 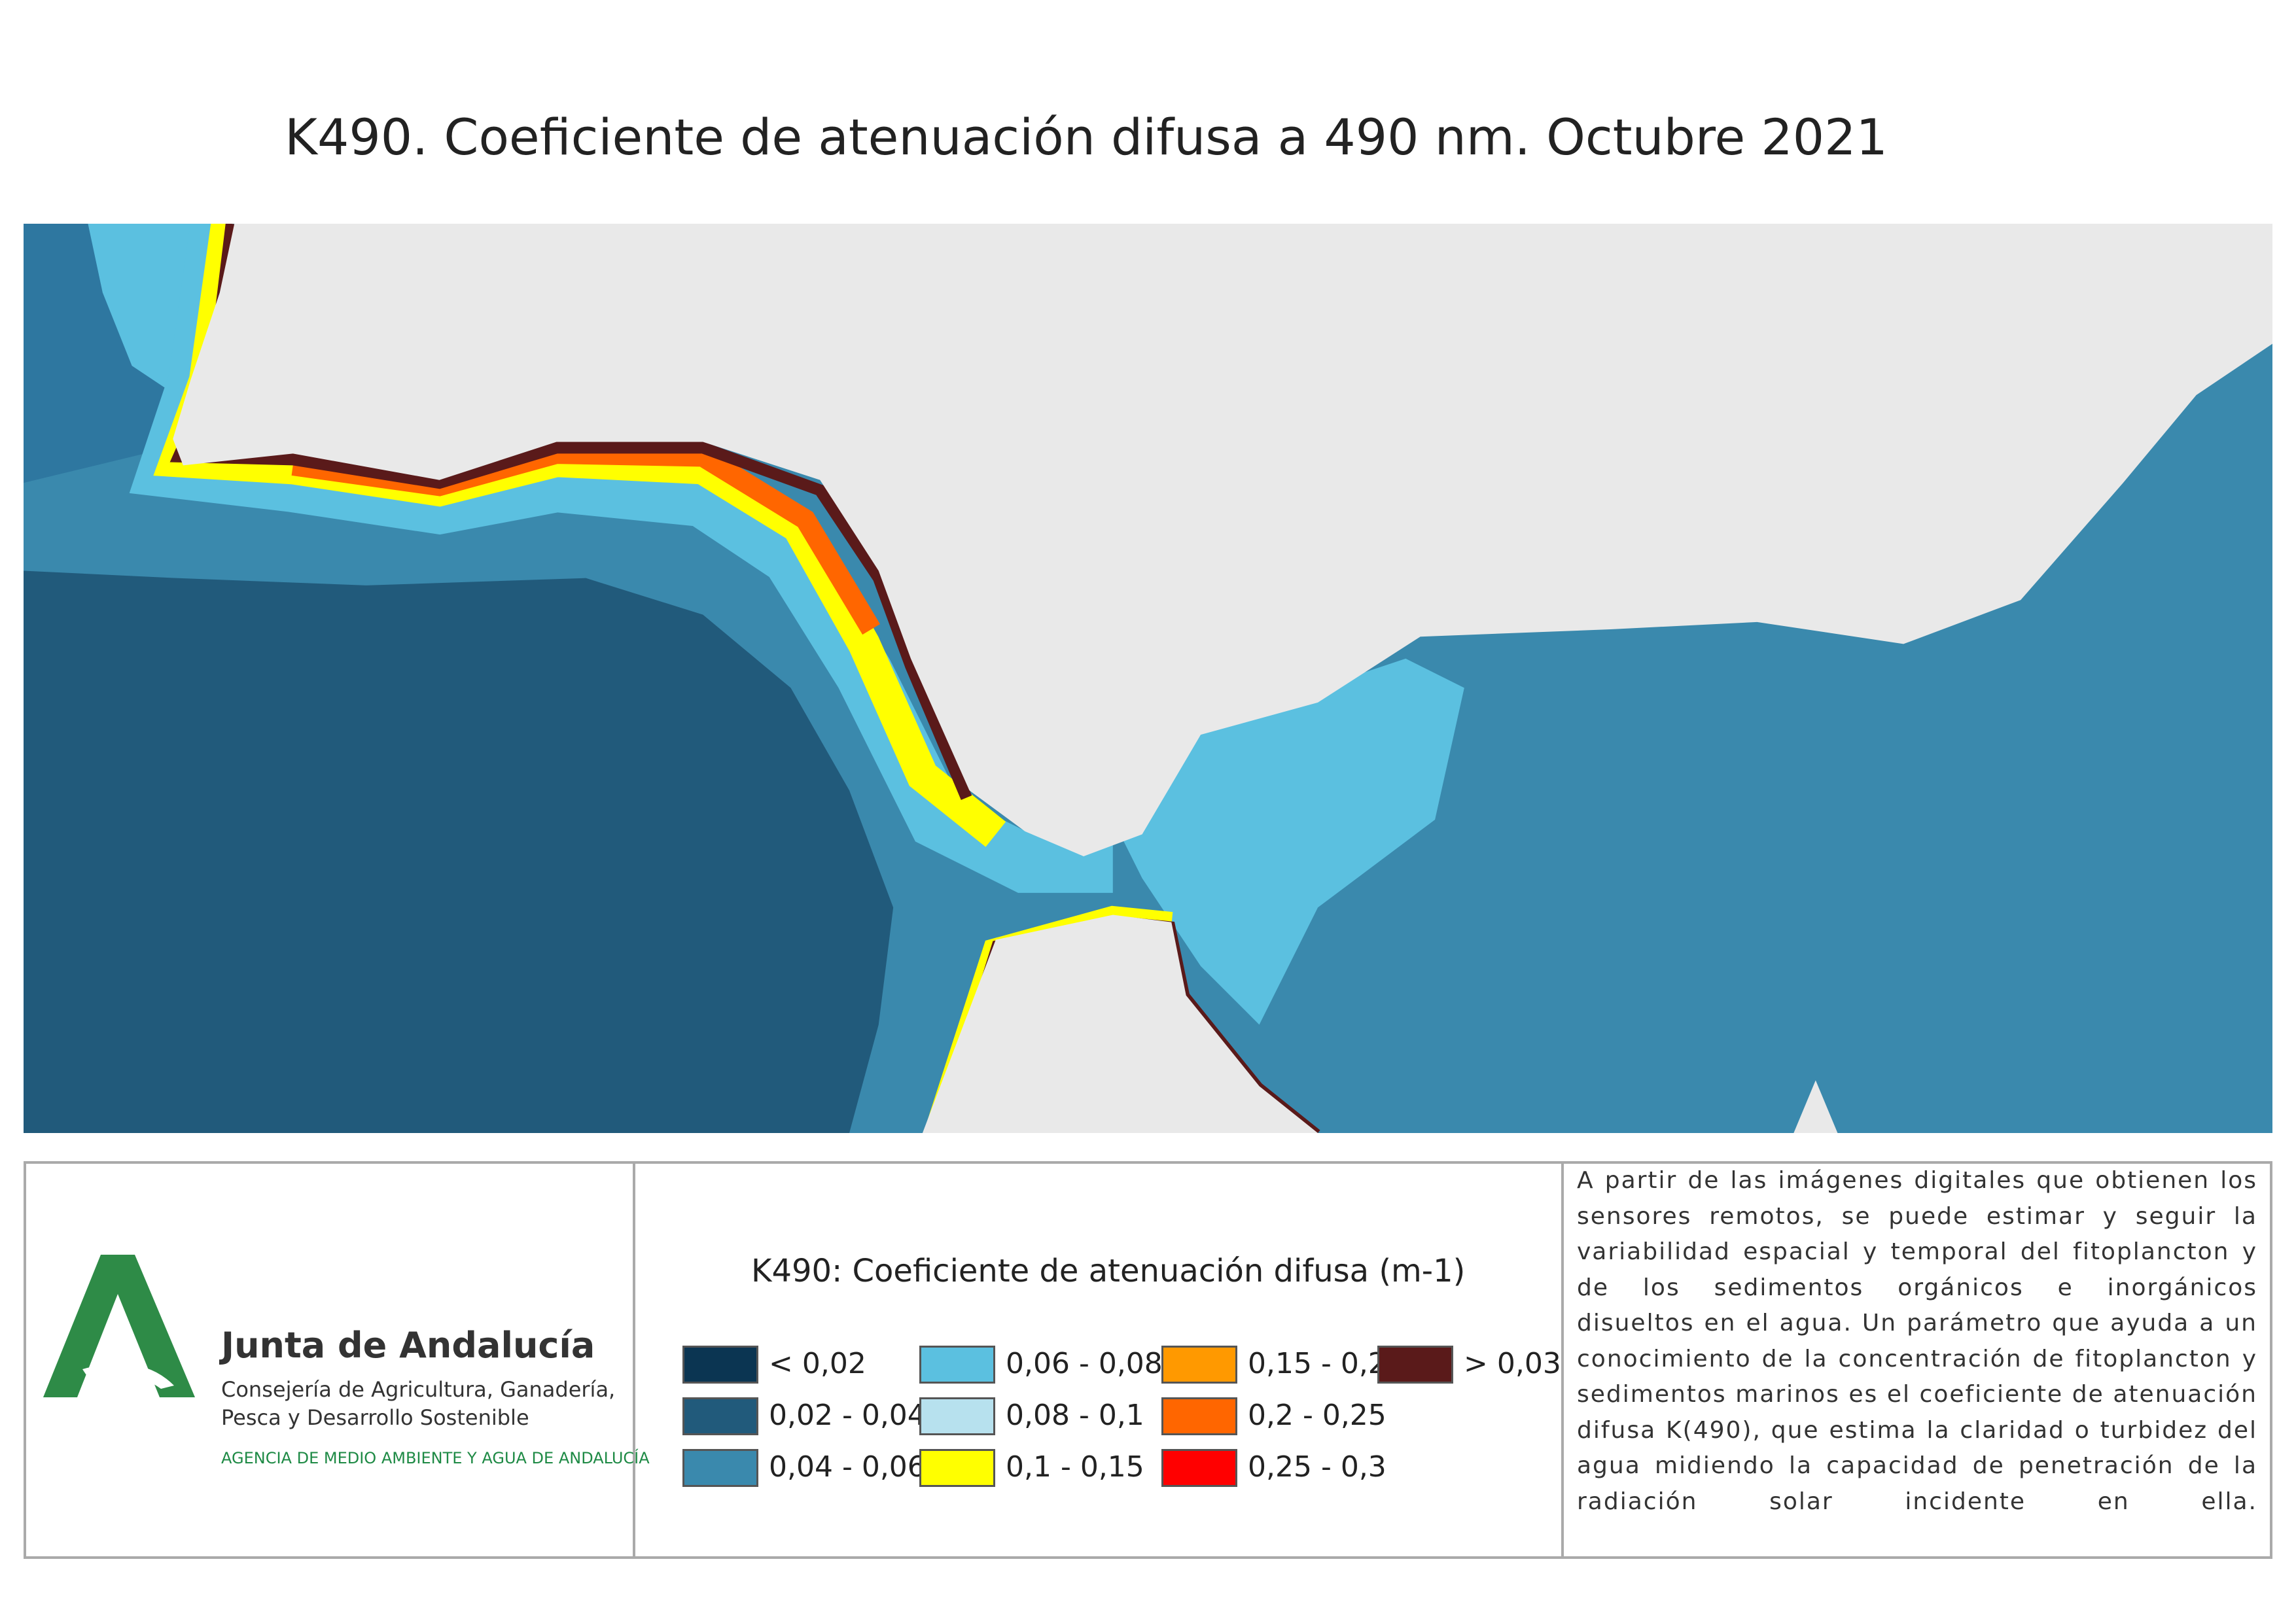 I want to click on logo-mark, so click(x=119, y=1326).